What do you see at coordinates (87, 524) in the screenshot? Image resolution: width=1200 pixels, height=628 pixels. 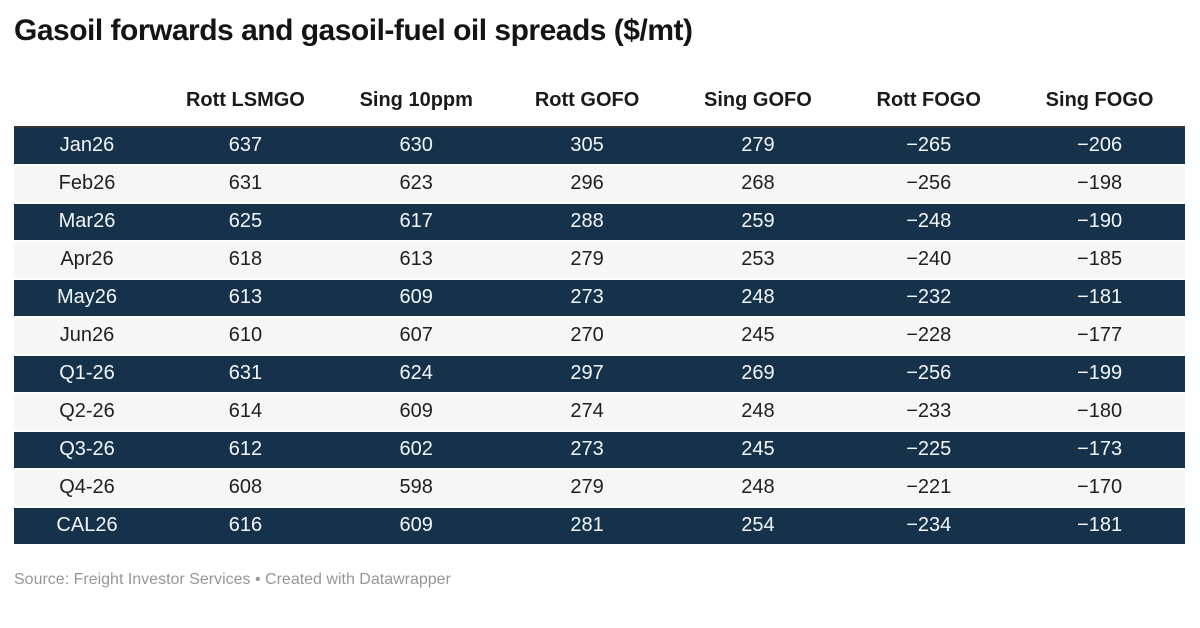 I see `row-label: CAL26` at bounding box center [87, 524].